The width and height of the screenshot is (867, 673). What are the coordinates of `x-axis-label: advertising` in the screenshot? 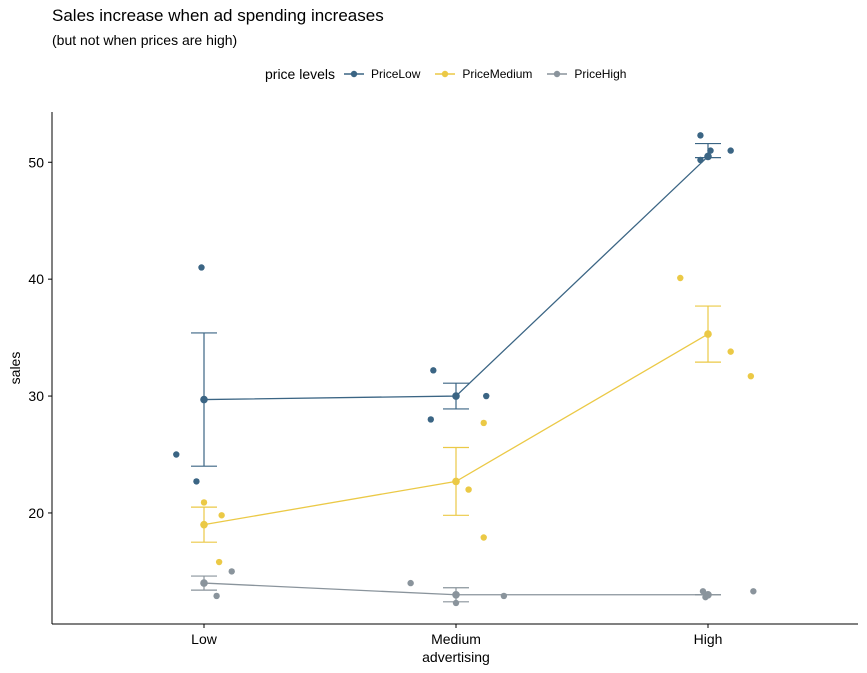 It's located at (456, 657).